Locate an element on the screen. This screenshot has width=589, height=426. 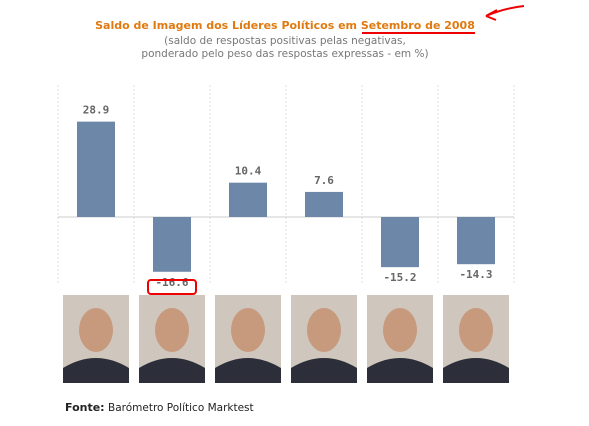
value-label: -15.2 is located at coordinates (399, 277).